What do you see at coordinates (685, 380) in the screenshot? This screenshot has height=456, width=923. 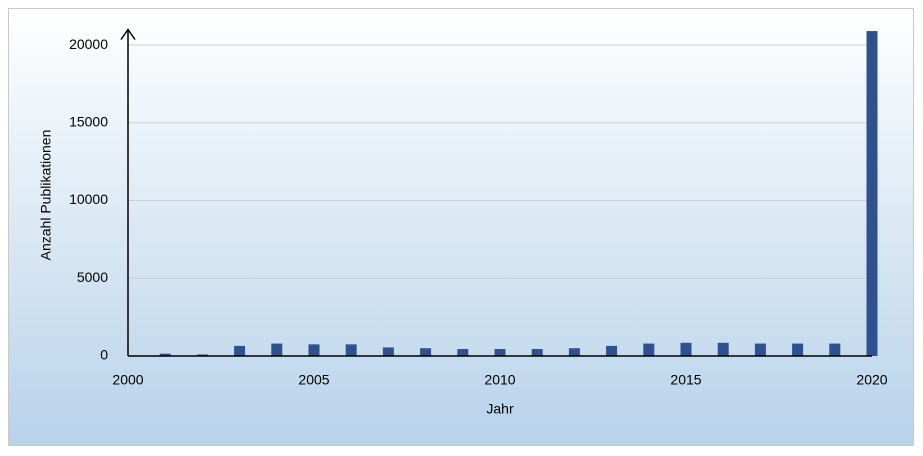 I see `x-tick-label: 2015` at bounding box center [685, 380].